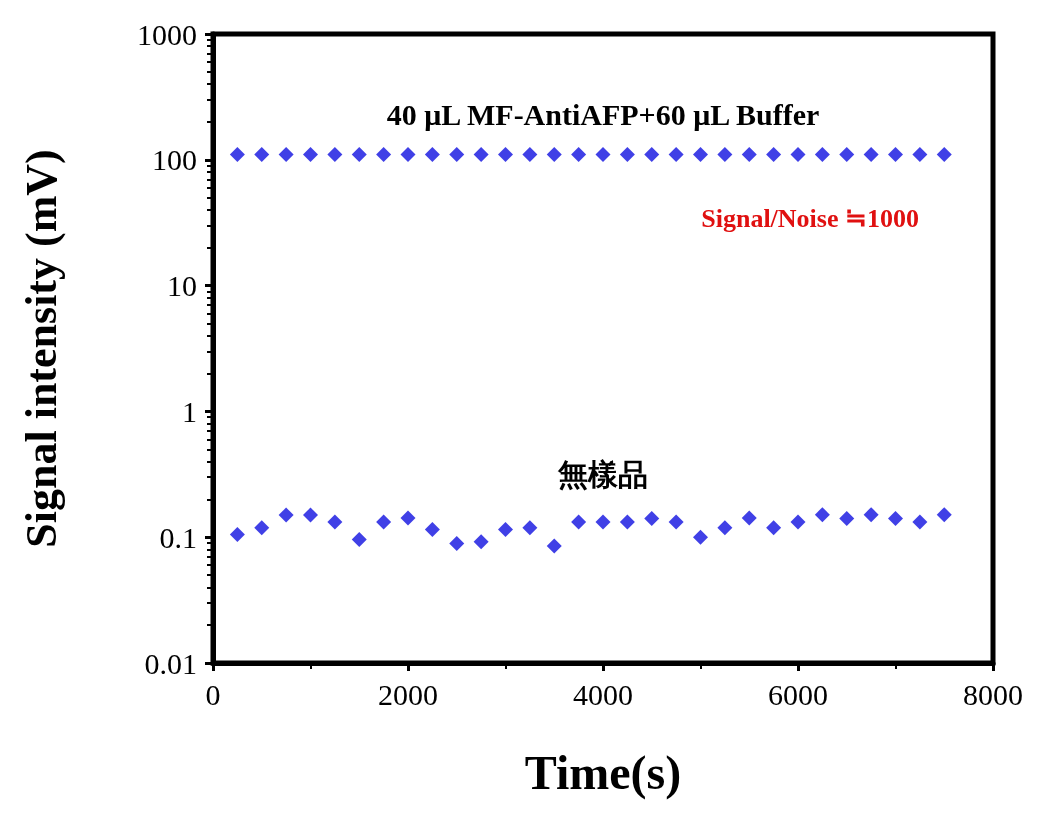  I want to click on y-axis-title: Signal intensity (mV), so click(41, 348).